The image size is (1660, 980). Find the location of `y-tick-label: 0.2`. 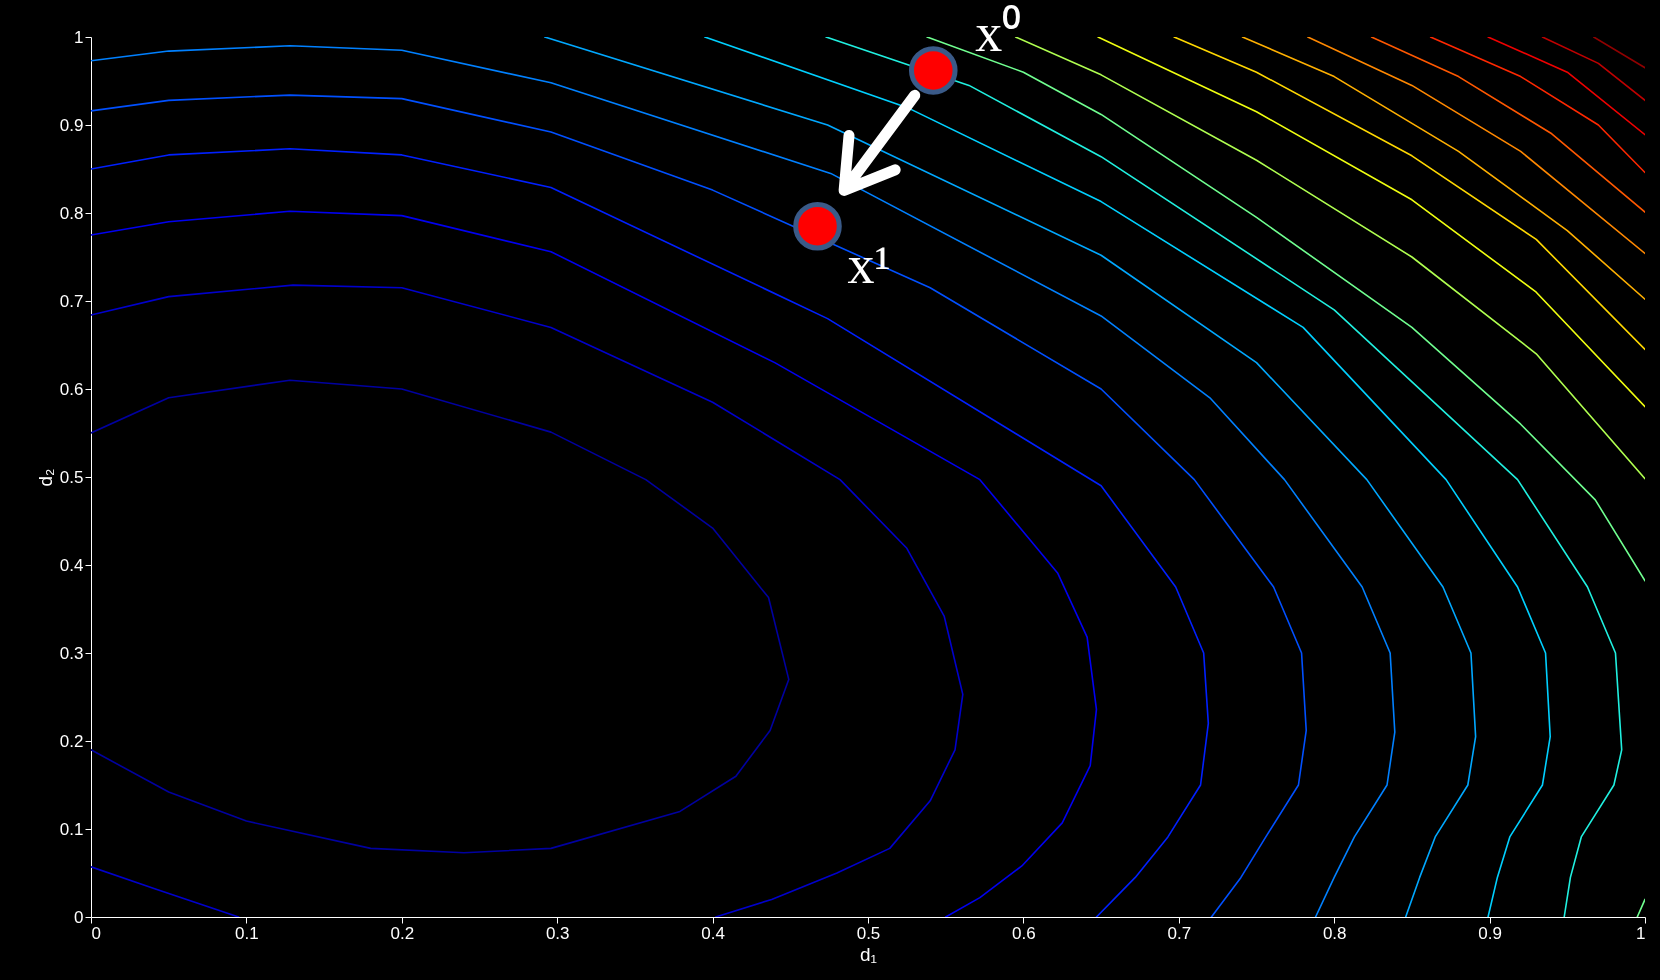

y-tick-label: 0.2 is located at coordinates (71, 741).